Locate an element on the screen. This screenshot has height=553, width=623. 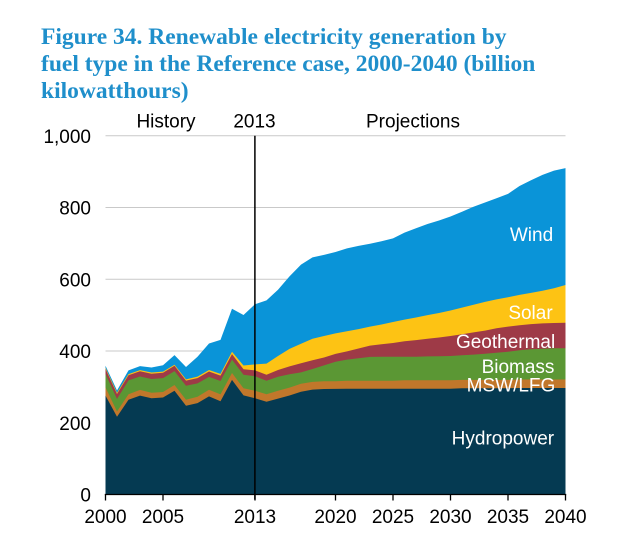
svg-text: 200 is located at coordinates (75, 424).